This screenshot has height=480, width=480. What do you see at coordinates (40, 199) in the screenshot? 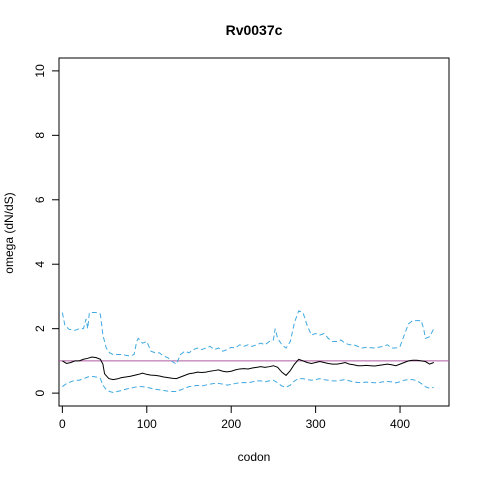
I see `y-tick-label: 6` at bounding box center [40, 199].